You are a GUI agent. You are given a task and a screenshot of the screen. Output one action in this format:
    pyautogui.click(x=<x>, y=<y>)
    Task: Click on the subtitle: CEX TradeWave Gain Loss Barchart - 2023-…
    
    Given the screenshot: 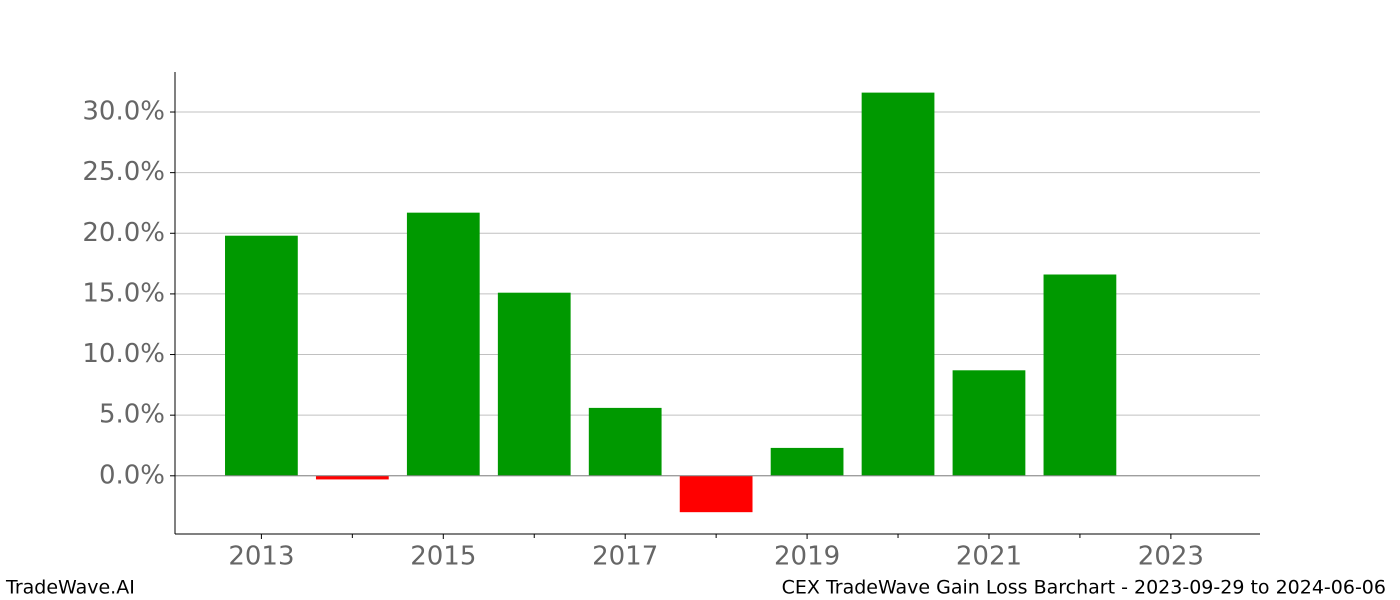 What is the action you would take?
    pyautogui.click(x=1084, y=588)
    